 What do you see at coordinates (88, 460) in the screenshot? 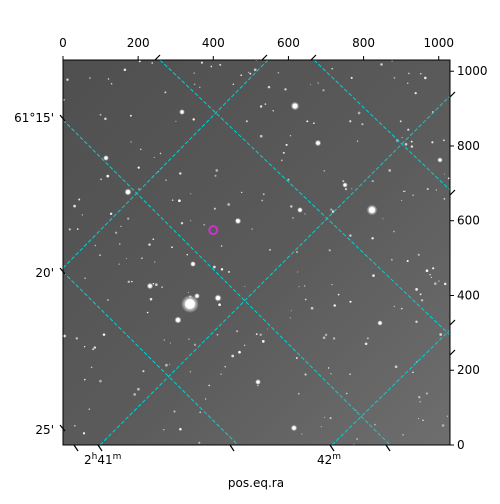
I see `ra-tick-label-1-hours: 2` at bounding box center [88, 460].